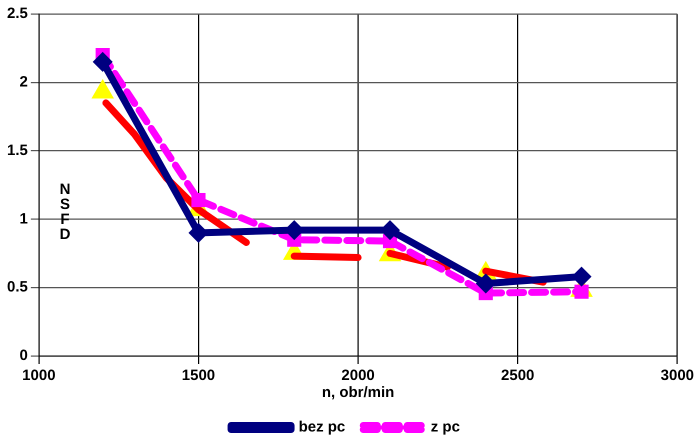  I want to click on x-tick-label: 3000, so click(677, 375).